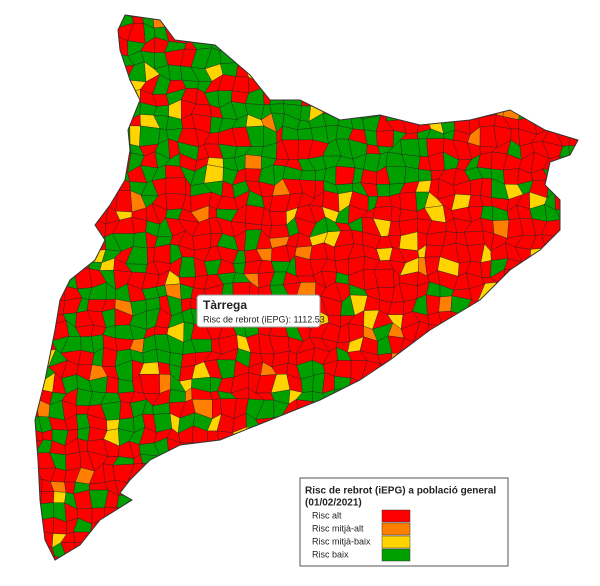 The width and height of the screenshot is (600, 586). Describe the element at coordinates (327, 515) in the screenshot. I see `legend-label: Risc alt` at that location.